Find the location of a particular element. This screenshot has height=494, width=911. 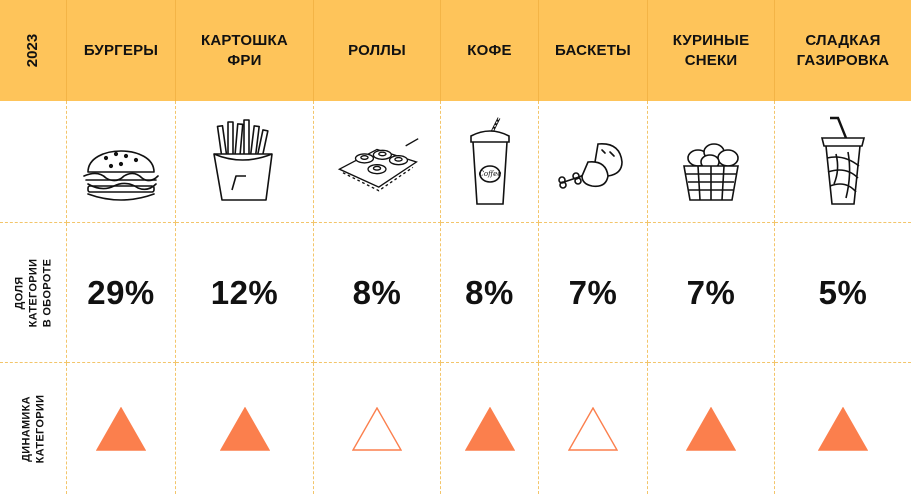

share-value: 5% is located at coordinates (843, 292).